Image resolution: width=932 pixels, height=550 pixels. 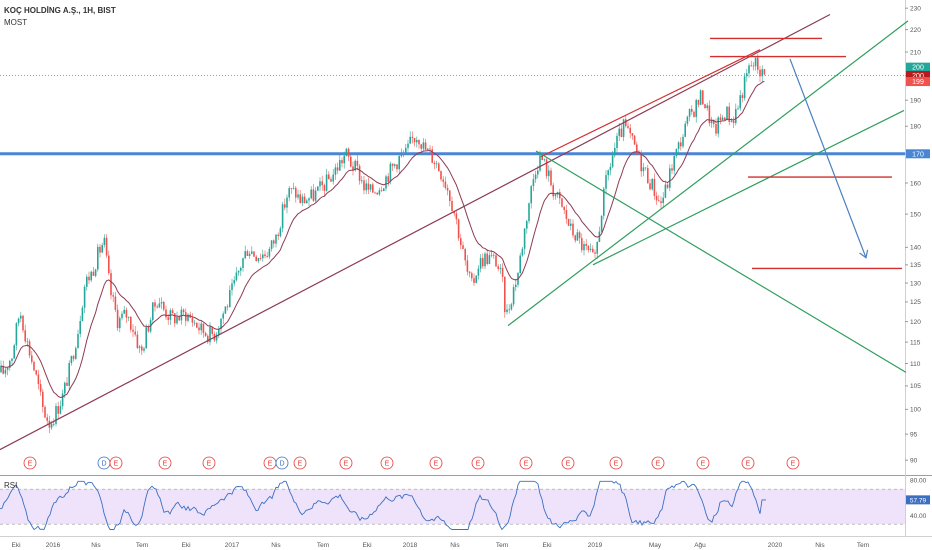 I want to click on price-tick-label: 125, so click(x=915, y=302).